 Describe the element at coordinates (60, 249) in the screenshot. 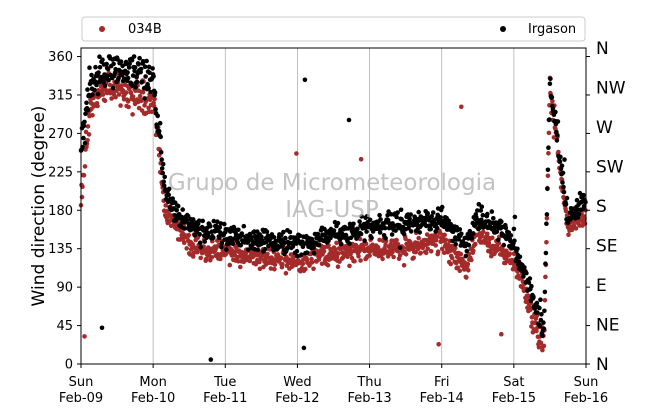

I see `y-tick-label: 135` at that location.